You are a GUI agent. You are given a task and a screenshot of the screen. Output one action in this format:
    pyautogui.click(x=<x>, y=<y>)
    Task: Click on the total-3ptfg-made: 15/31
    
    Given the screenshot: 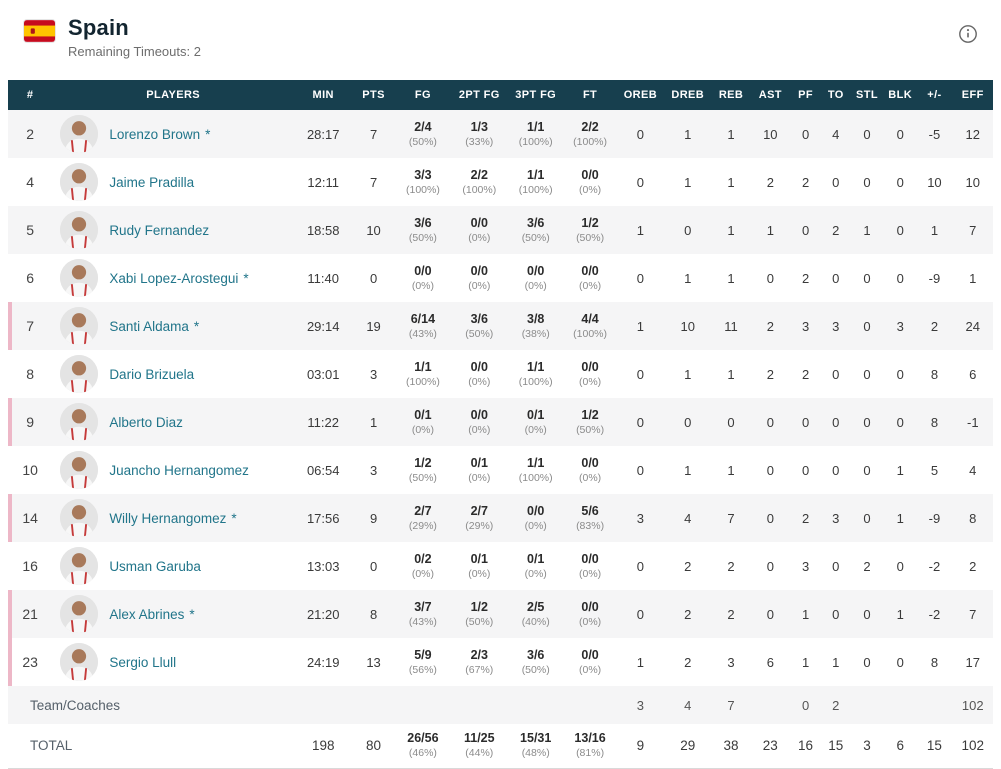 What is the action you would take?
    pyautogui.click(x=536, y=738)
    